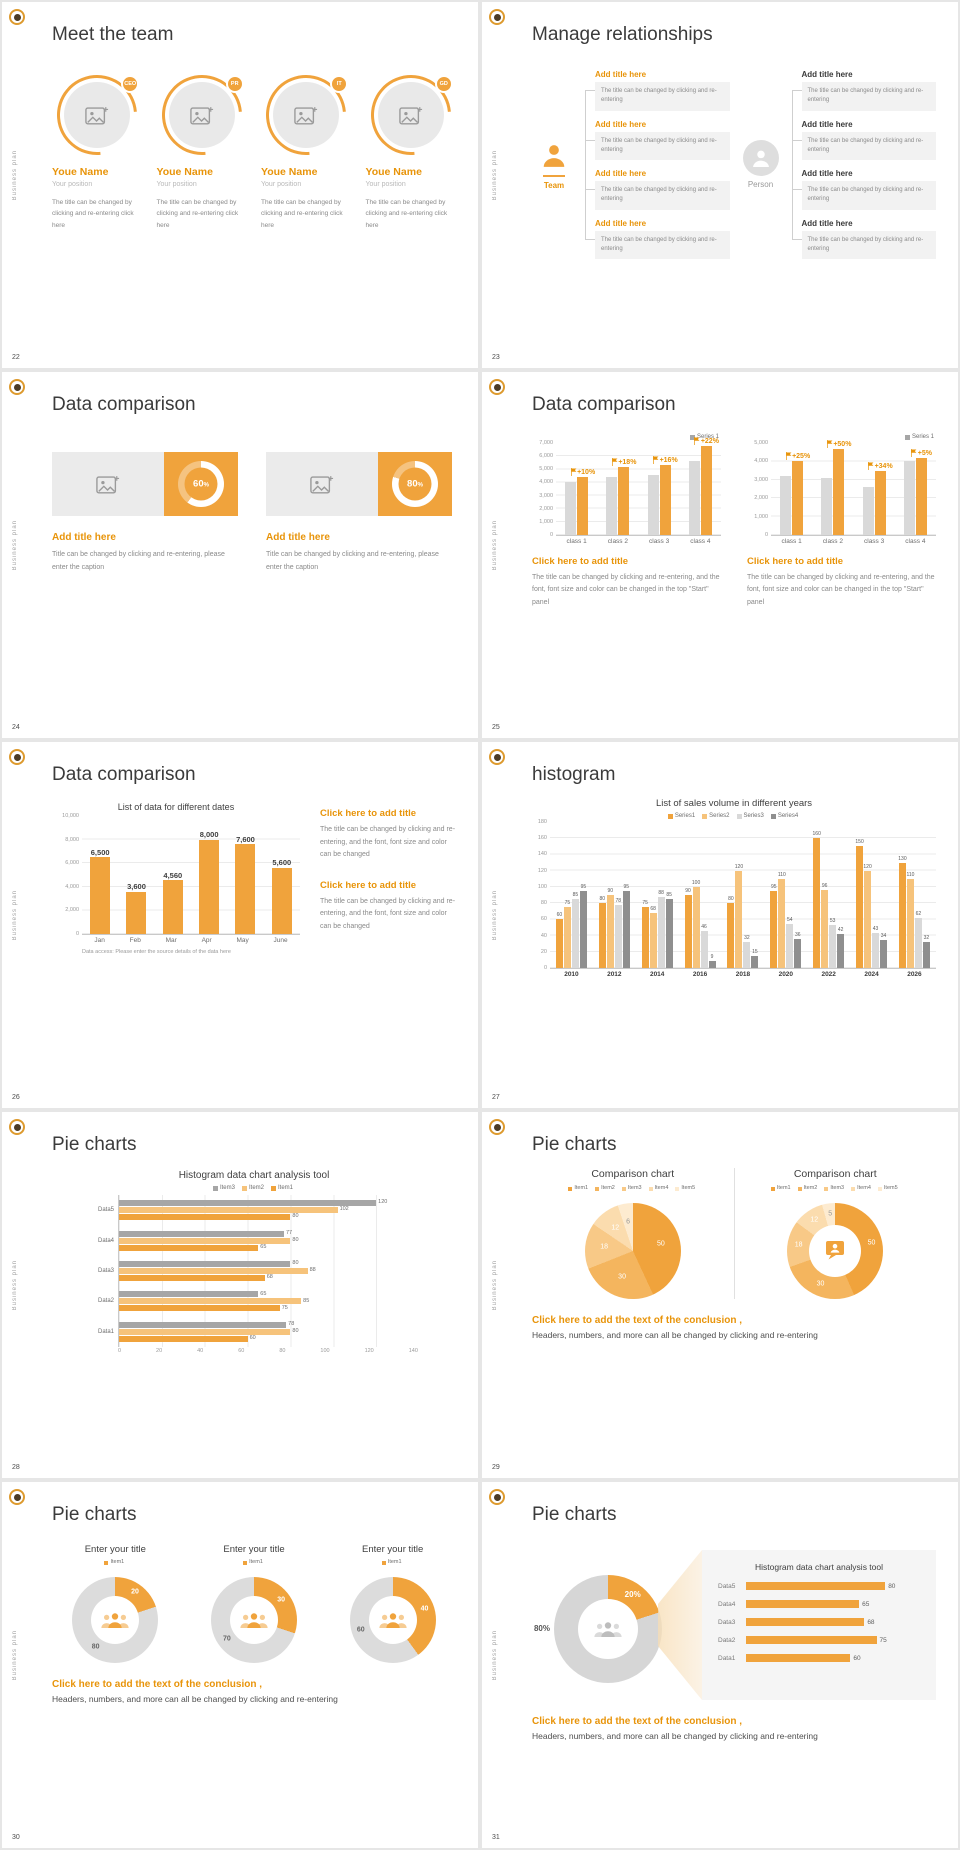  What do you see at coordinates (716, 816) in the screenshot?
I see `legend-item: Series2` at bounding box center [716, 816].